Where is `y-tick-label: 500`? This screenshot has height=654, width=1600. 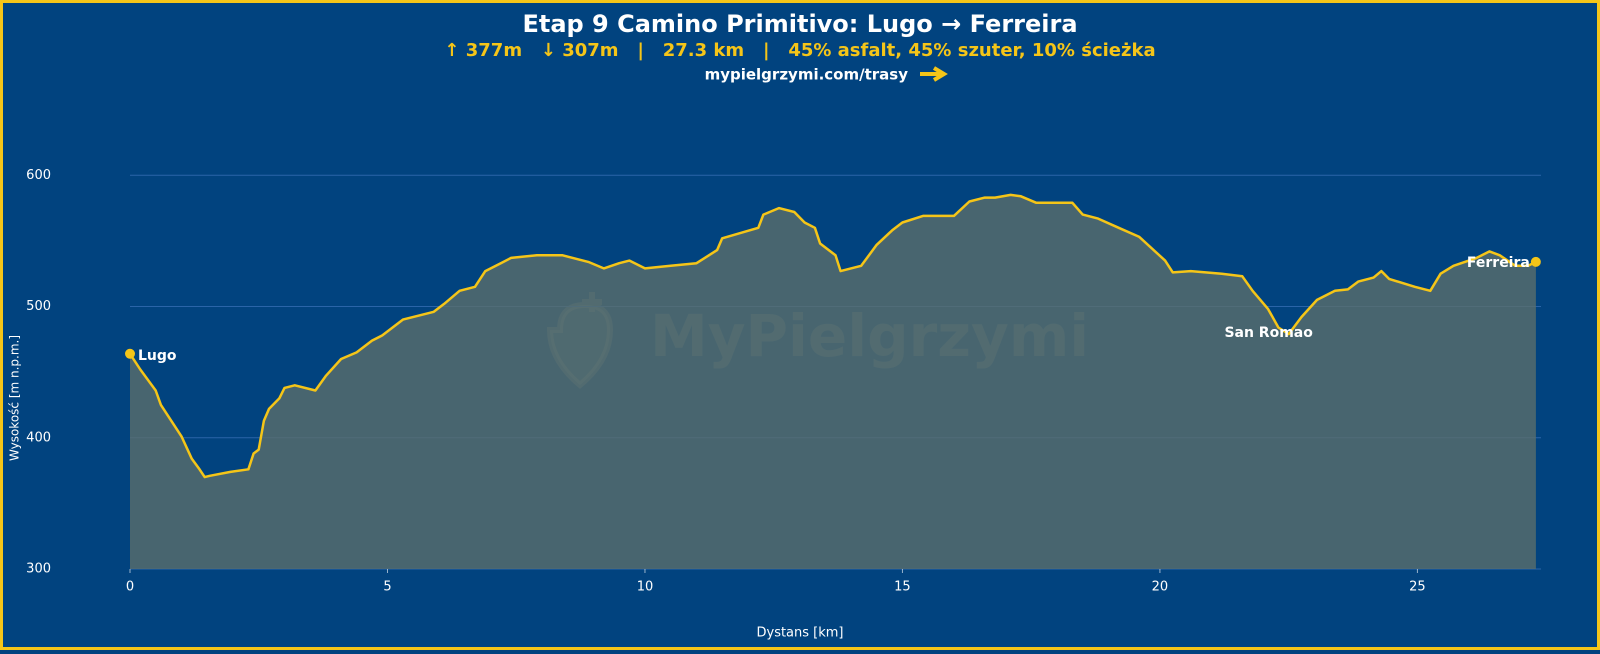 y-tick-label: 500 is located at coordinates (38, 306).